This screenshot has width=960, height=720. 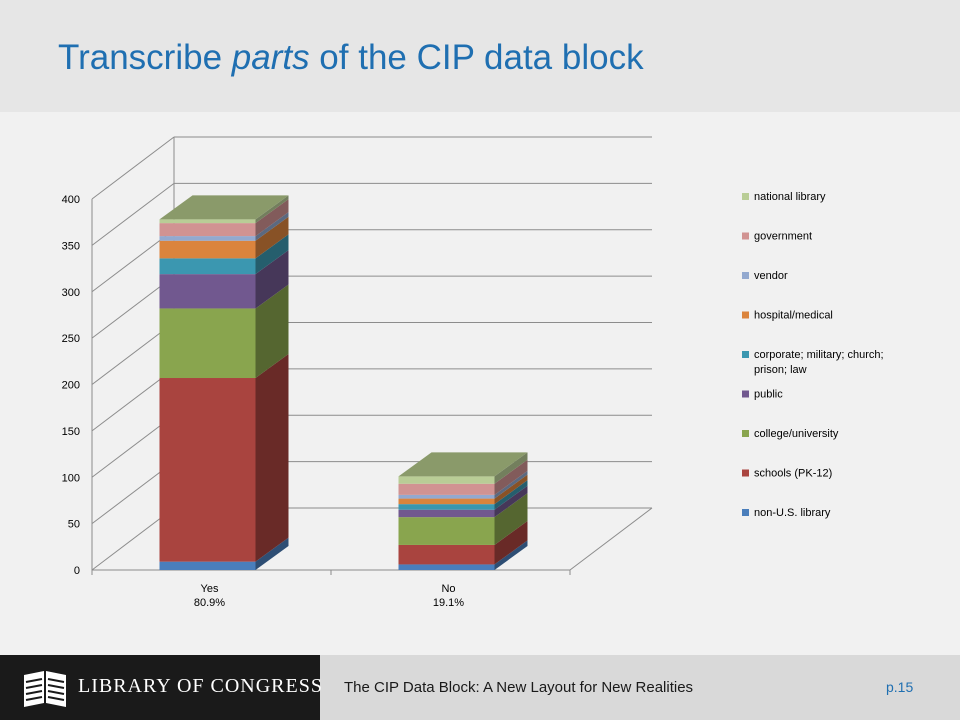 I want to click on y-tick-label: 200, so click(x=71, y=386).